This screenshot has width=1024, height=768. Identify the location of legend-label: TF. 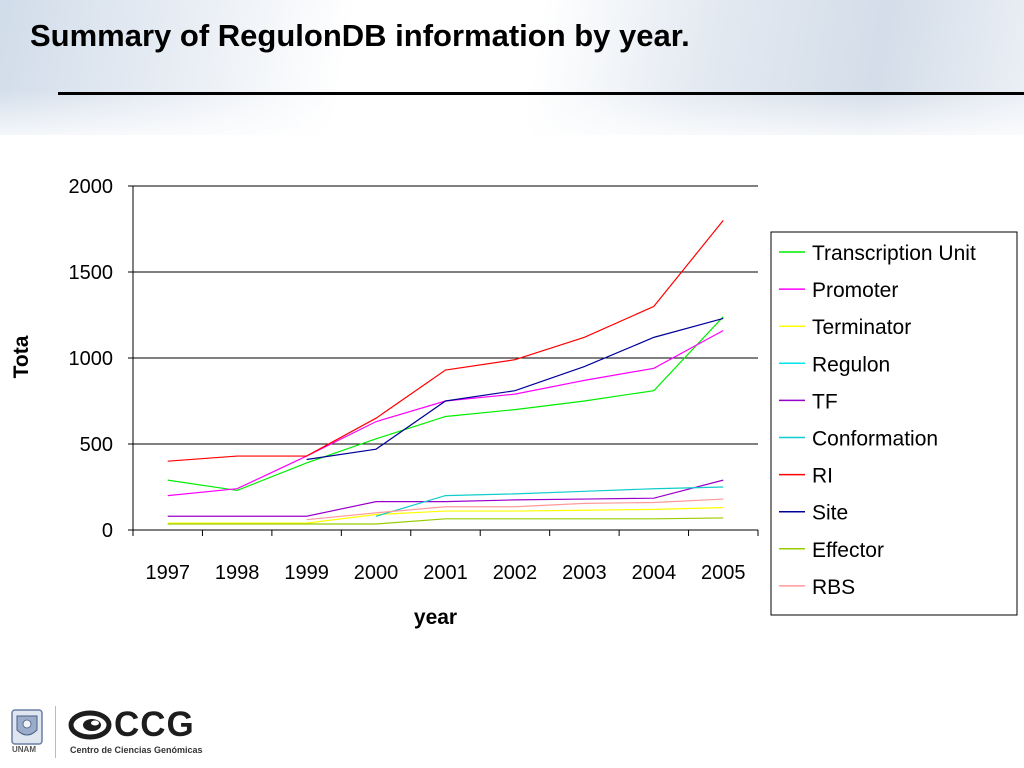
(825, 401).